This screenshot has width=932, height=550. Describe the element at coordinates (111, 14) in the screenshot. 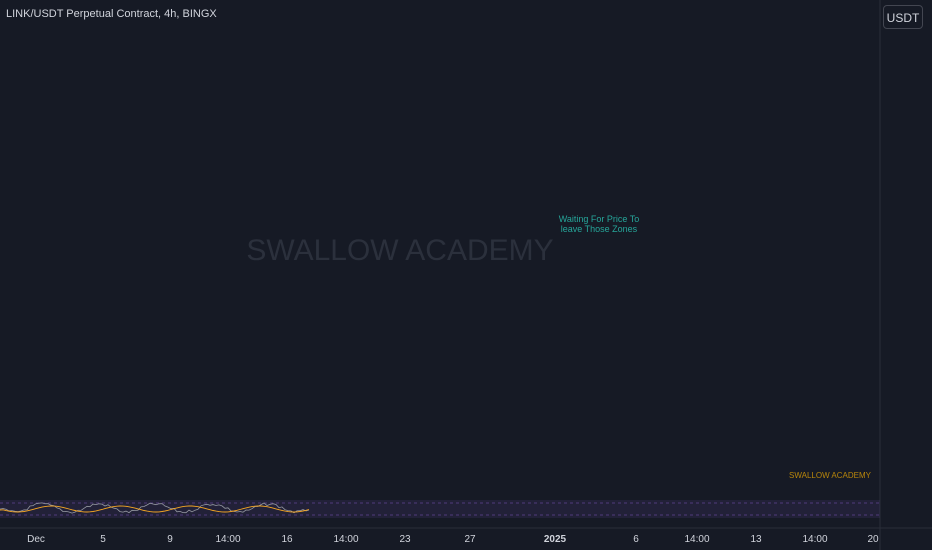

I see `chart-title: LINK/USDT Perpetual Contract, 4h, BINGX` at that location.